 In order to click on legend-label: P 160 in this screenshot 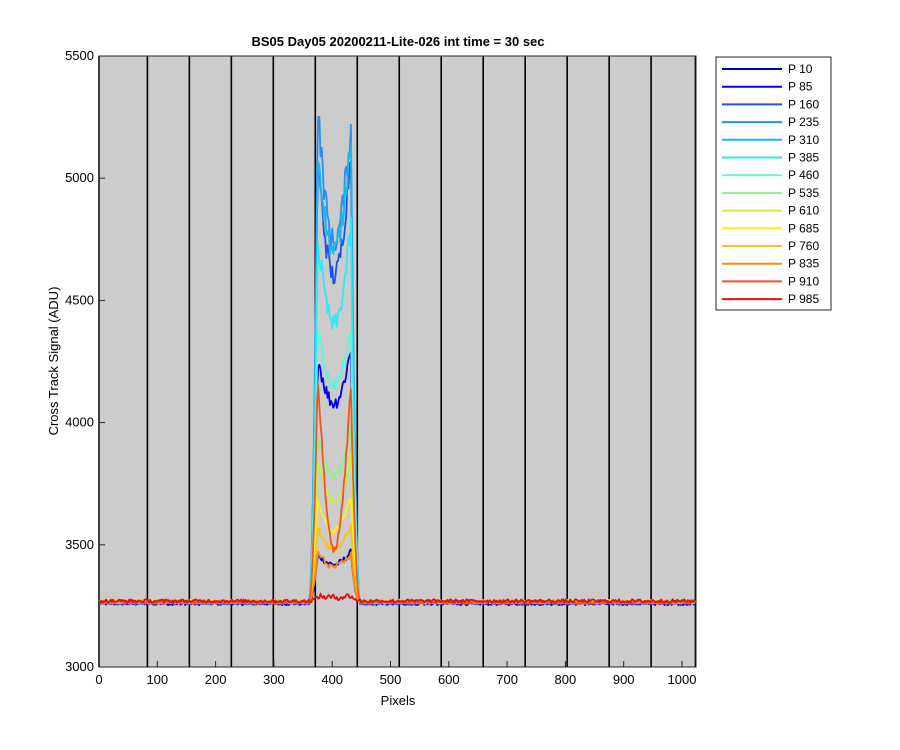, I will do `click(803, 104)`.